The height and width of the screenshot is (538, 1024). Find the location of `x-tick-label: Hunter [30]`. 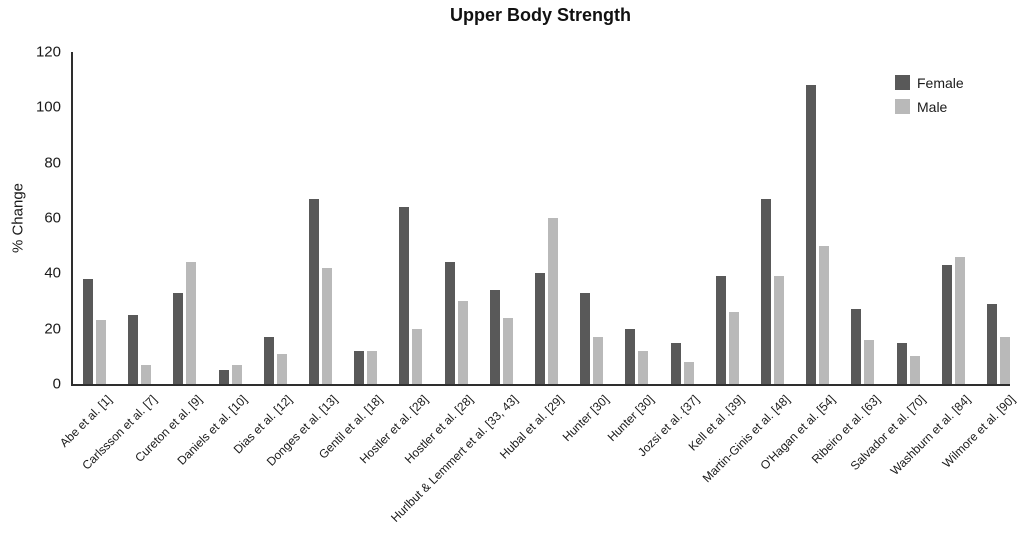

x-tick-label: Hunter [30] is located at coordinates (585, 418).